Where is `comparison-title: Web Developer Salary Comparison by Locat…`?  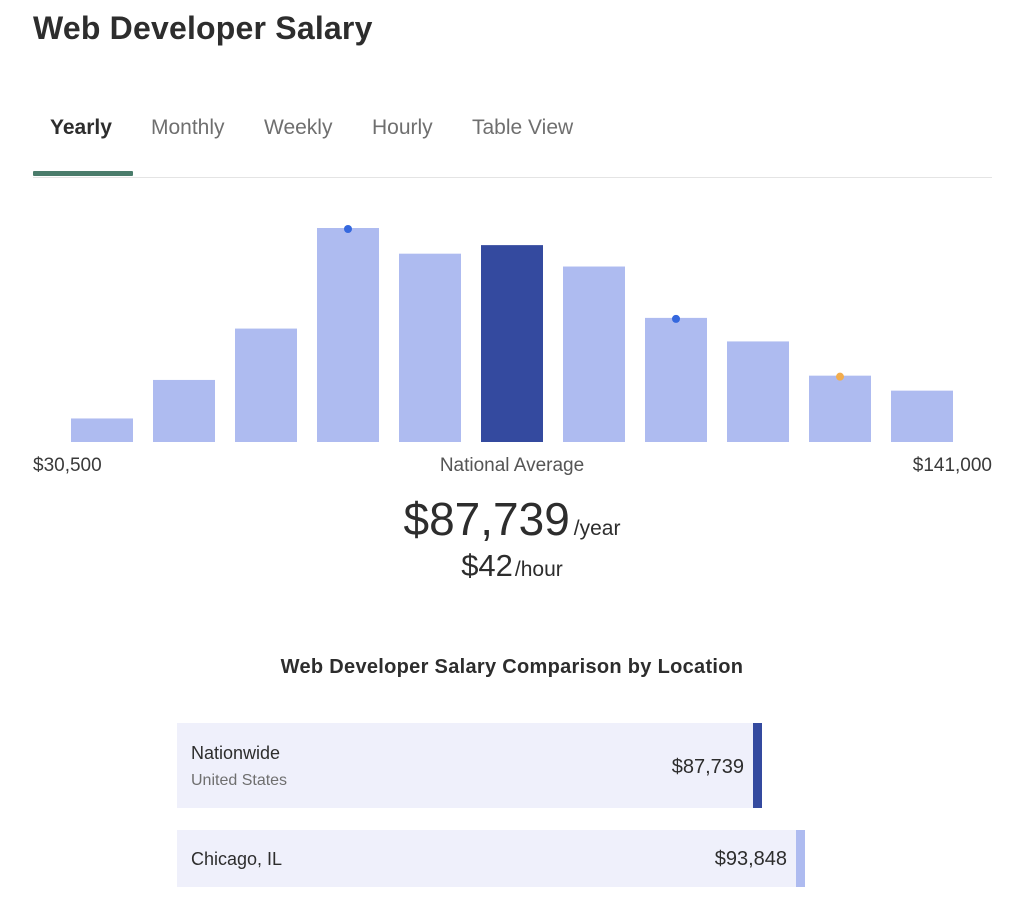
comparison-title: Web Developer Salary Comparison by Locat… is located at coordinates (512, 667).